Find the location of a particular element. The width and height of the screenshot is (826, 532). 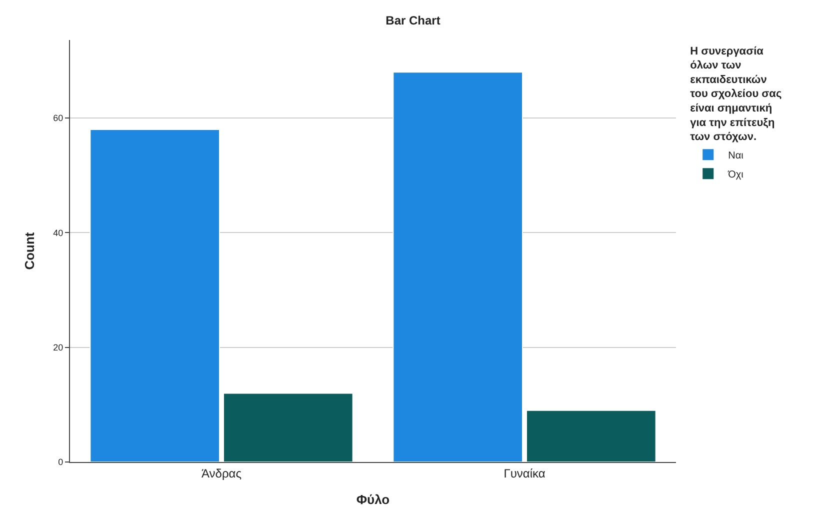

x-axis-title: Φύλο is located at coordinates (373, 499).